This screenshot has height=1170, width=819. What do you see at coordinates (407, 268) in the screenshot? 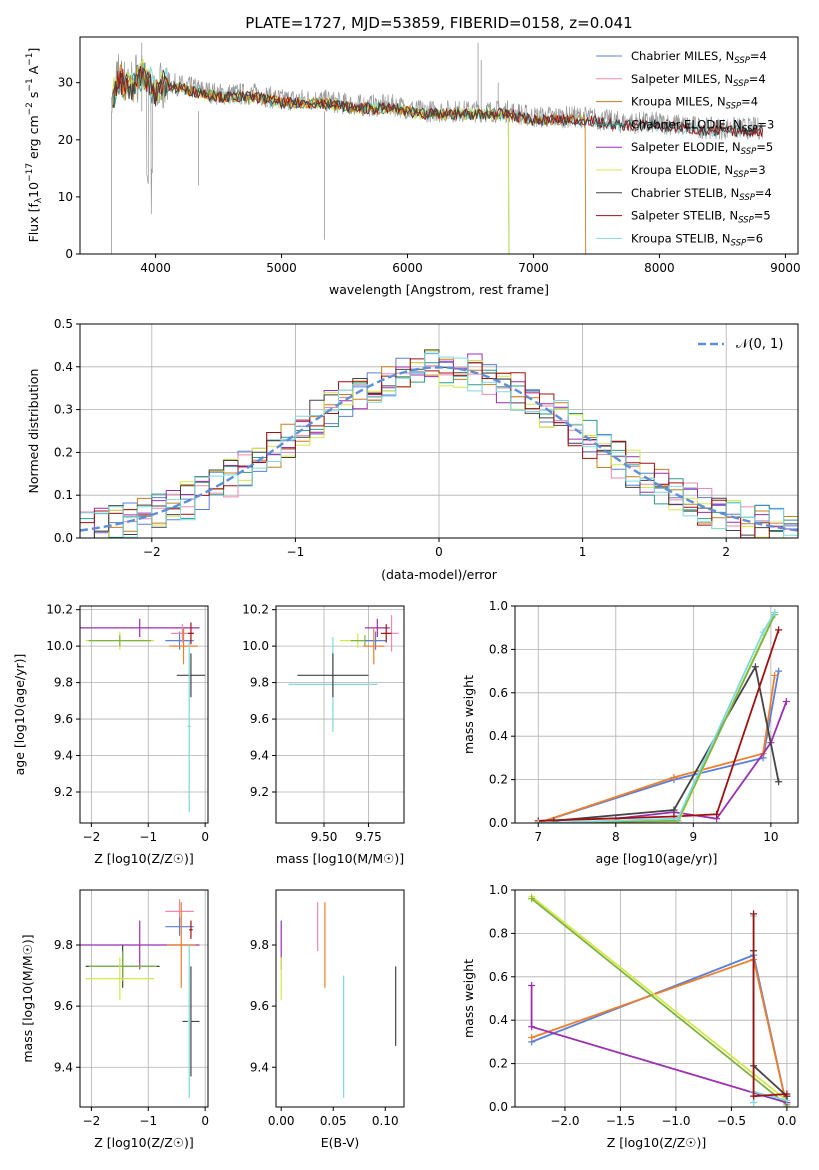
I see `x-tick-label: 6000` at bounding box center [407, 268].